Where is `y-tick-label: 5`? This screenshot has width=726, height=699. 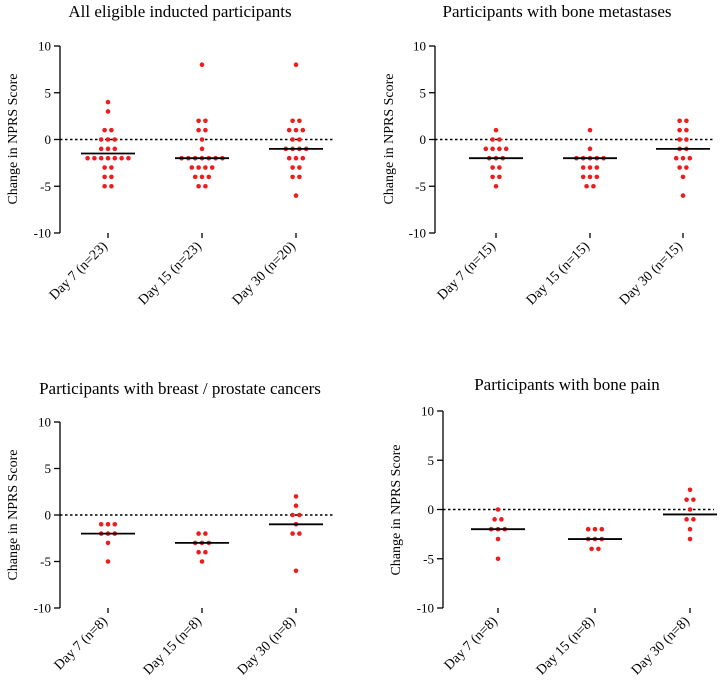
y-tick-label: 5 is located at coordinates (48, 92).